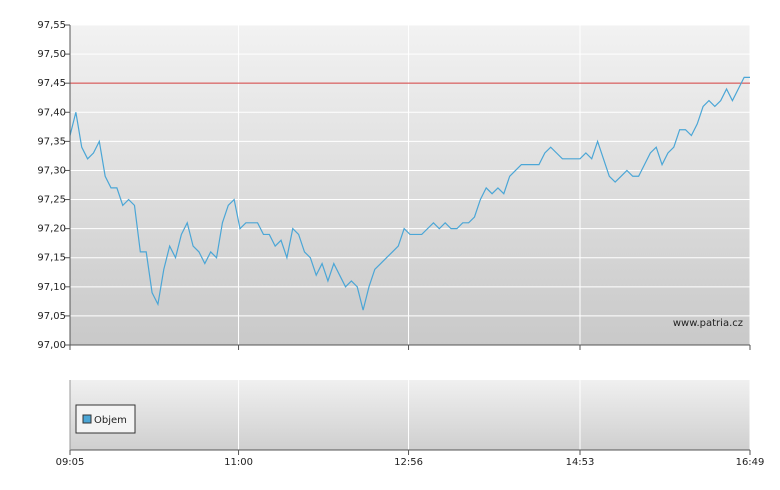  Describe the element at coordinates (51, 25) in the screenshot. I see `y-tick-label: 97,55` at that location.